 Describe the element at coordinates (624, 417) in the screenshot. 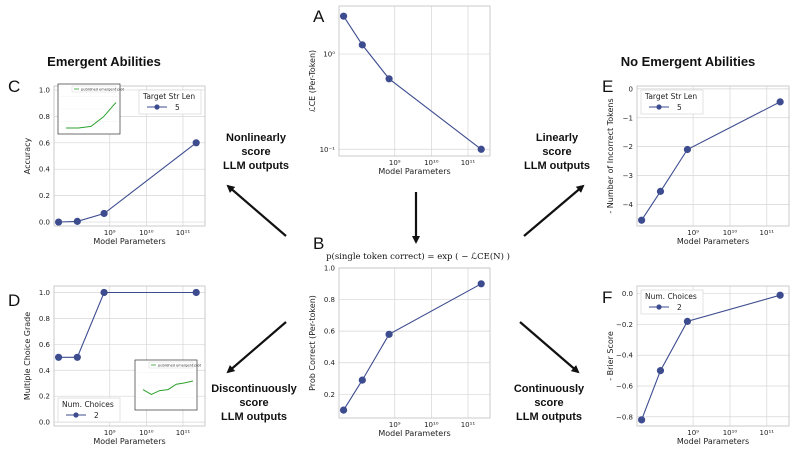

I see `y-tick-label: −0.8` at that location.